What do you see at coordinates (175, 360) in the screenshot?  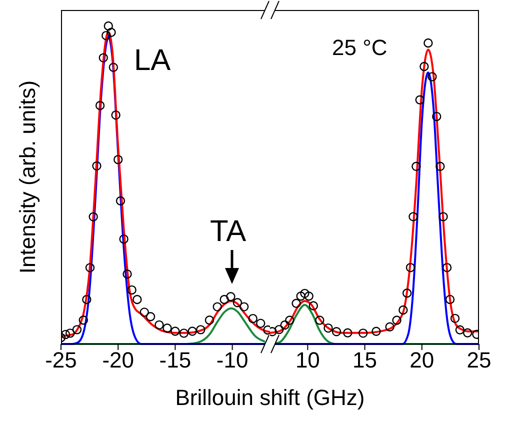 I see `x-tick-label: -15` at bounding box center [175, 360].